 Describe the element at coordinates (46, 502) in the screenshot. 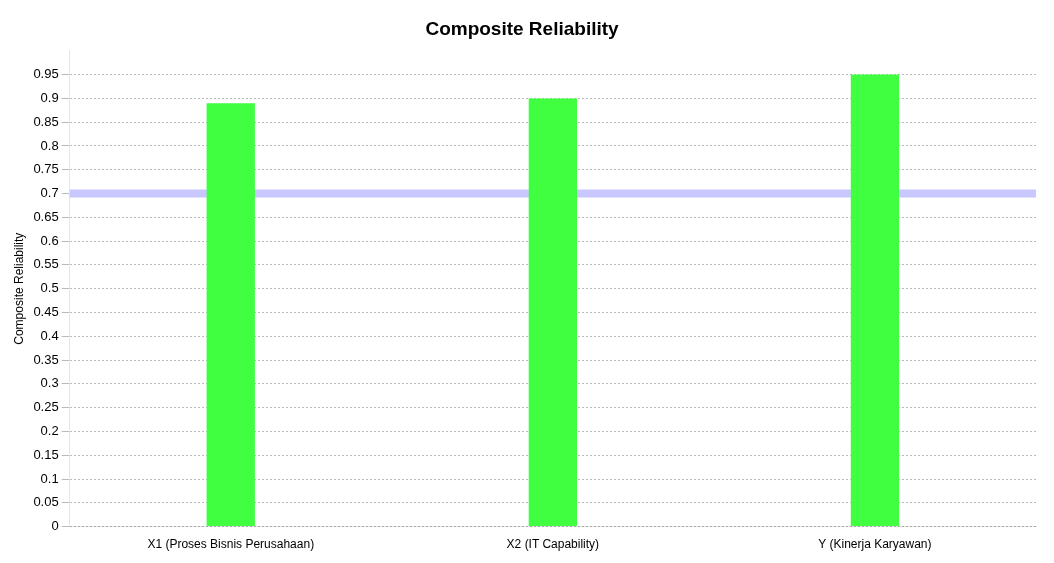

I see `y-tick-label: 0.05` at that location.